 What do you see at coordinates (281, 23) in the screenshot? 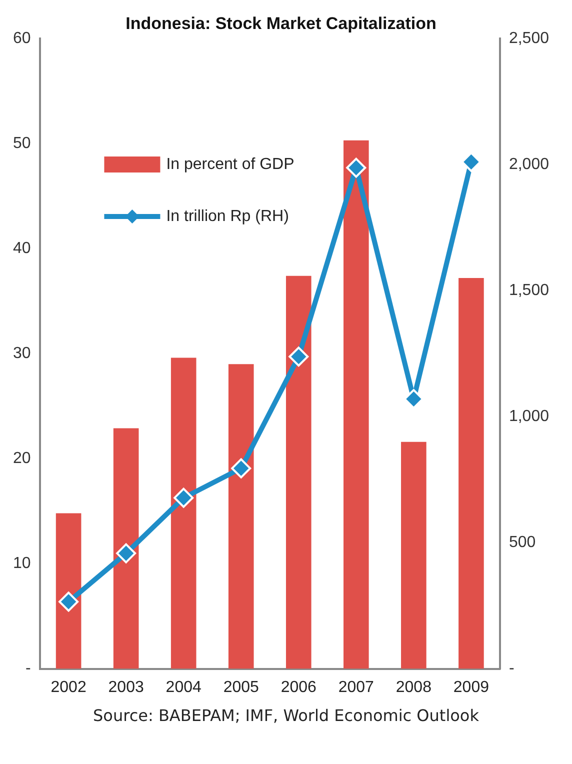
I see `chart-title: Indonesia: Stock Market Capitalization` at bounding box center [281, 23].